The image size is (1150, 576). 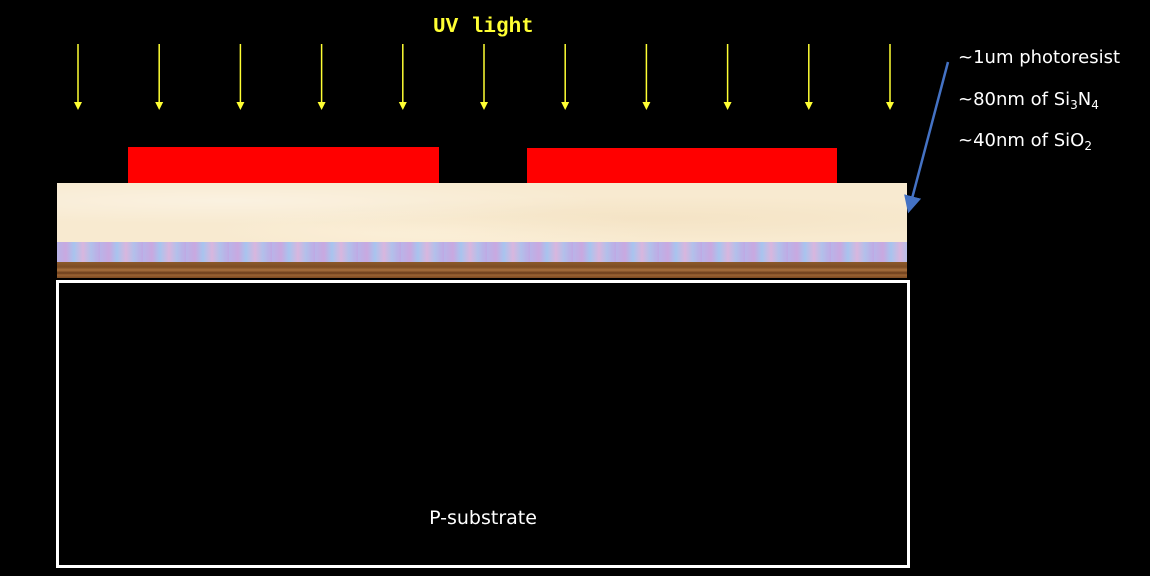 What do you see at coordinates (1074, 105) in the screenshot?
I see `legend-nitride-sub-si: 3` at bounding box center [1074, 105].